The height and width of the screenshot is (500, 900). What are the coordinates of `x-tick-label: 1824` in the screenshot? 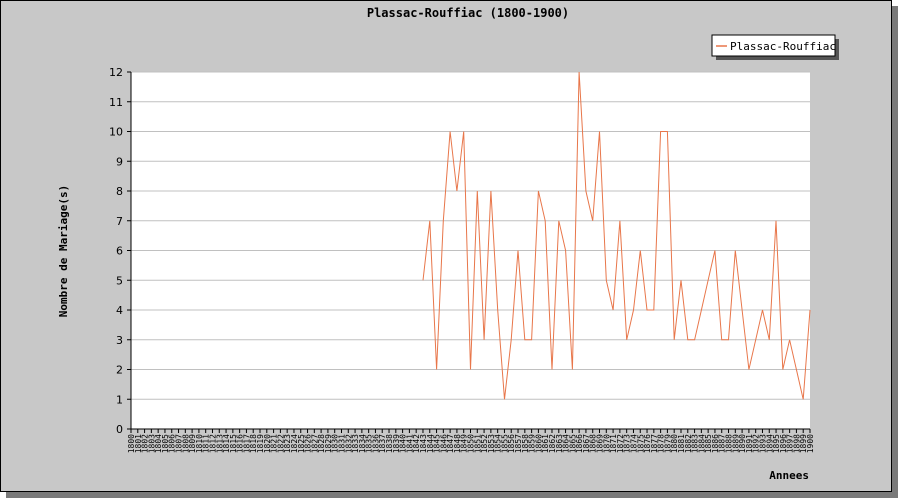 It's located at (294, 443).